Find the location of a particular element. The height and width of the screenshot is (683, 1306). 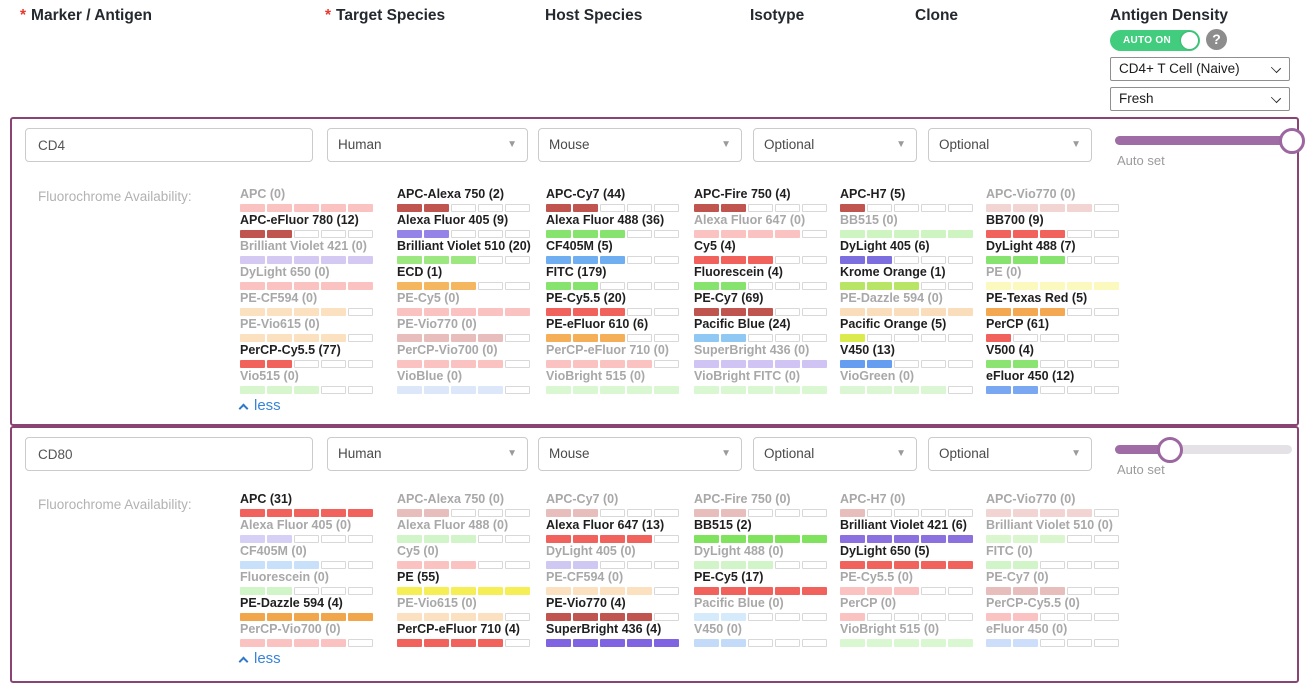

fluorochrome-item: PE-Cy5.5 (20) is located at coordinates (621, 303).